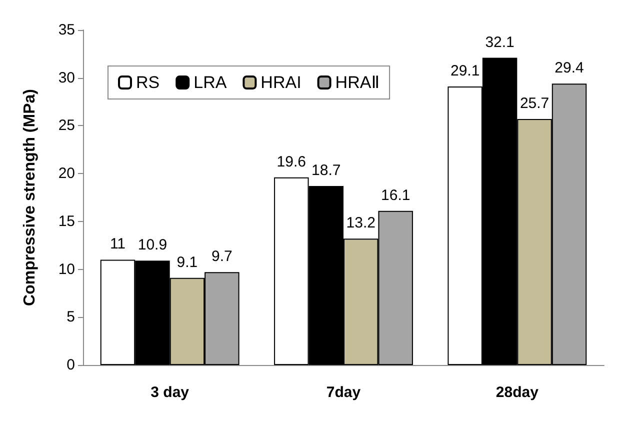  Describe the element at coordinates (70, 317) in the screenshot. I see `y-tick-label: 5` at that location.